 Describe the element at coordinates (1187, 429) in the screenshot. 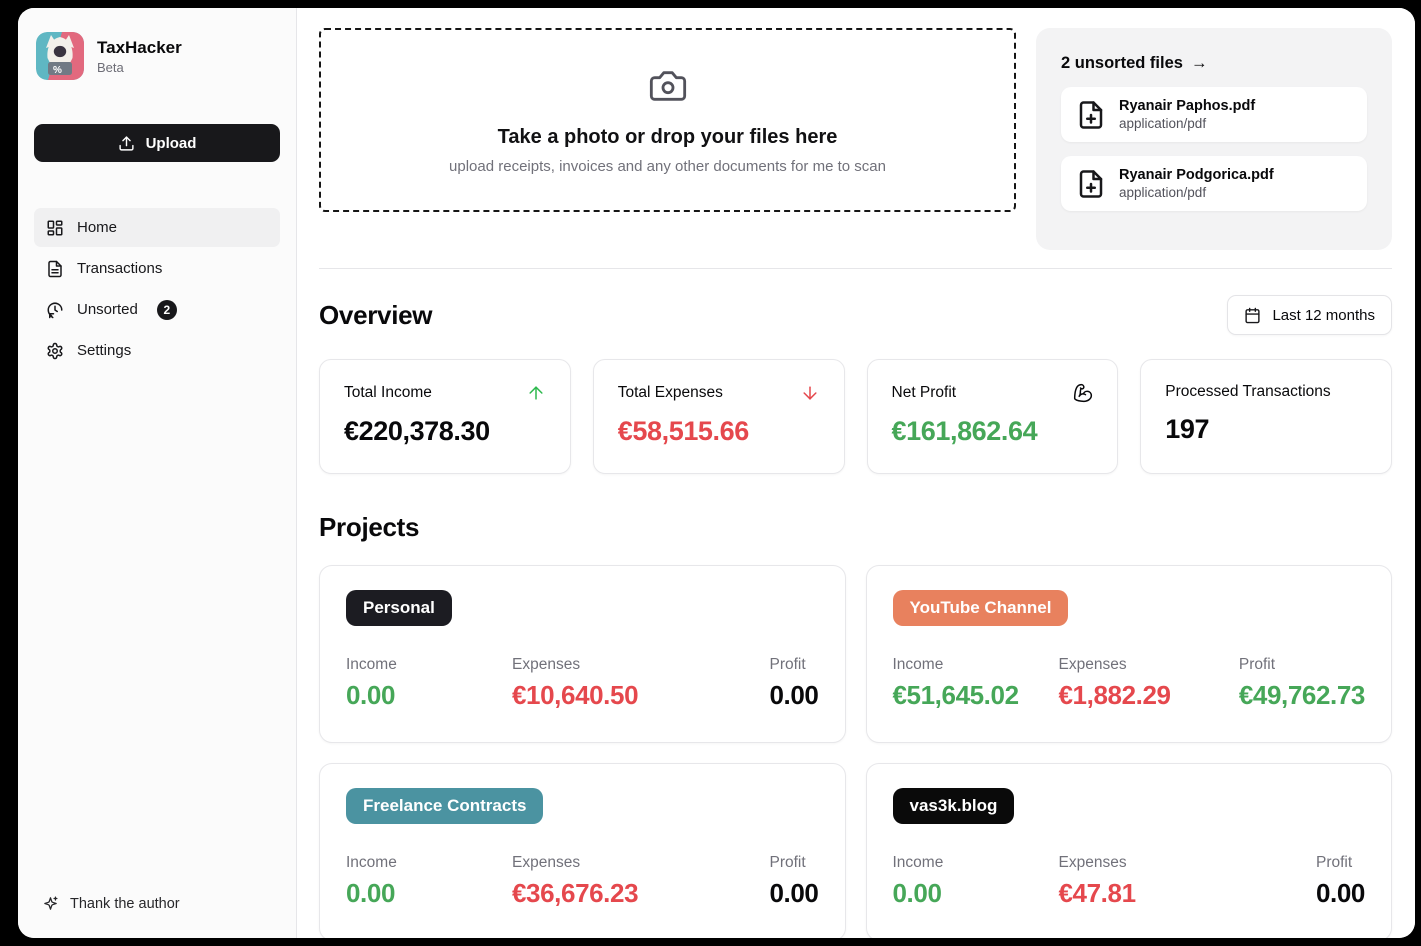

I see `card-value: 197` at that location.